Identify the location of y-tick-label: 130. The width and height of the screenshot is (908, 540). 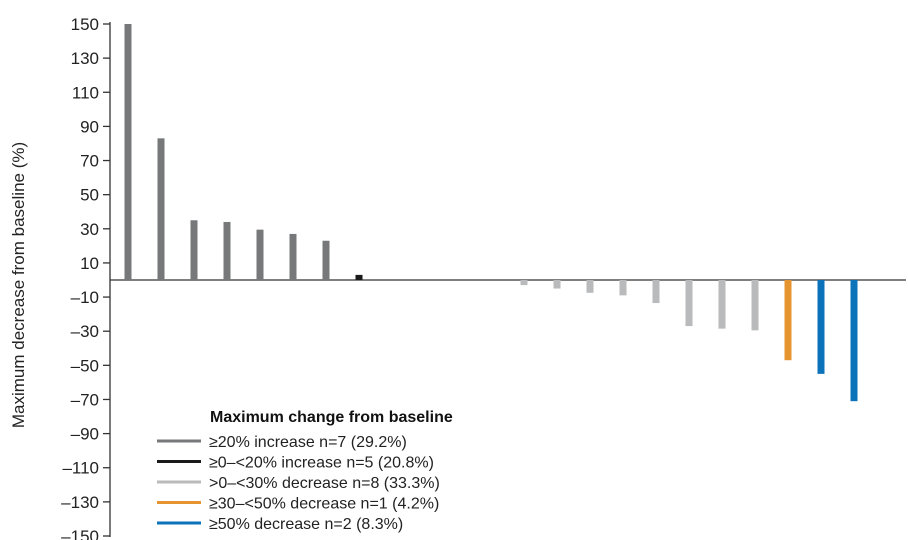
(85, 58).